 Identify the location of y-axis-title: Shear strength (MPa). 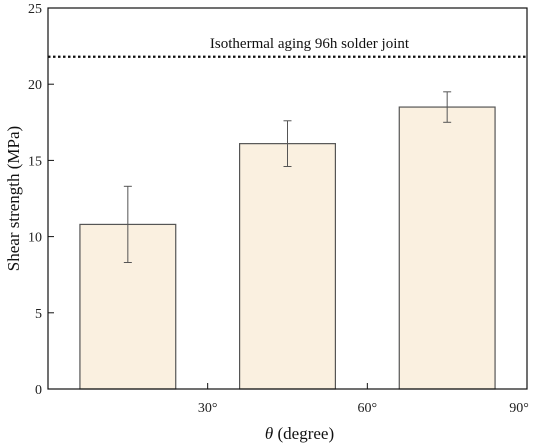
(13, 198).